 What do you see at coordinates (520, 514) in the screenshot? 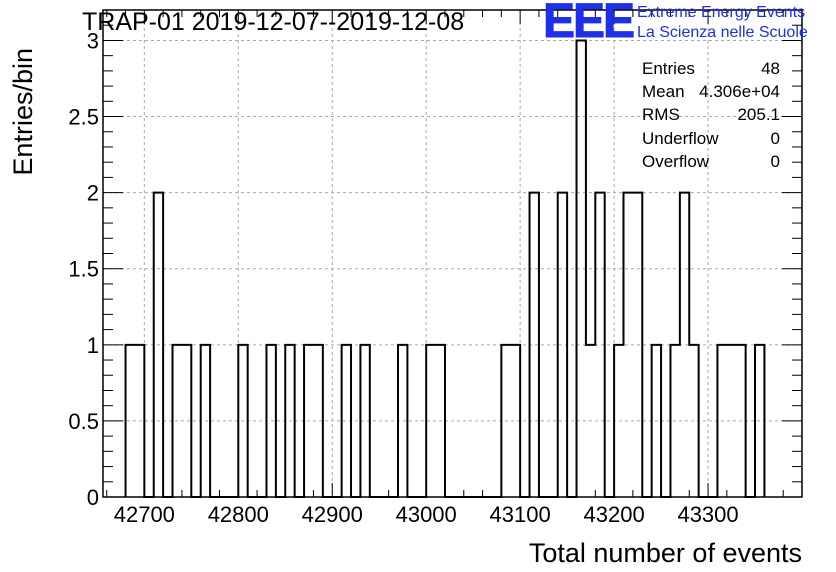
I see `x-tick-label: 43100` at bounding box center [520, 514].